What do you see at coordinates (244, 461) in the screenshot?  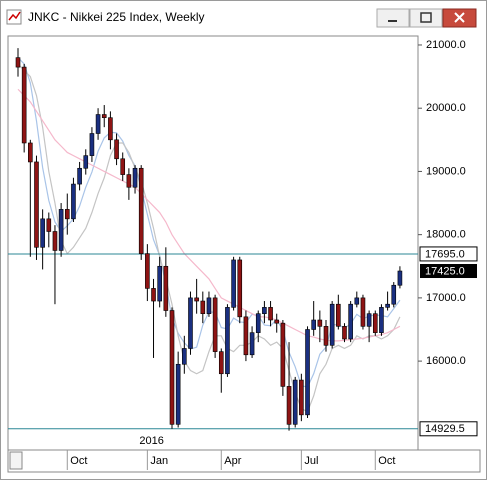 I see `time-axis` at bounding box center [244, 461].